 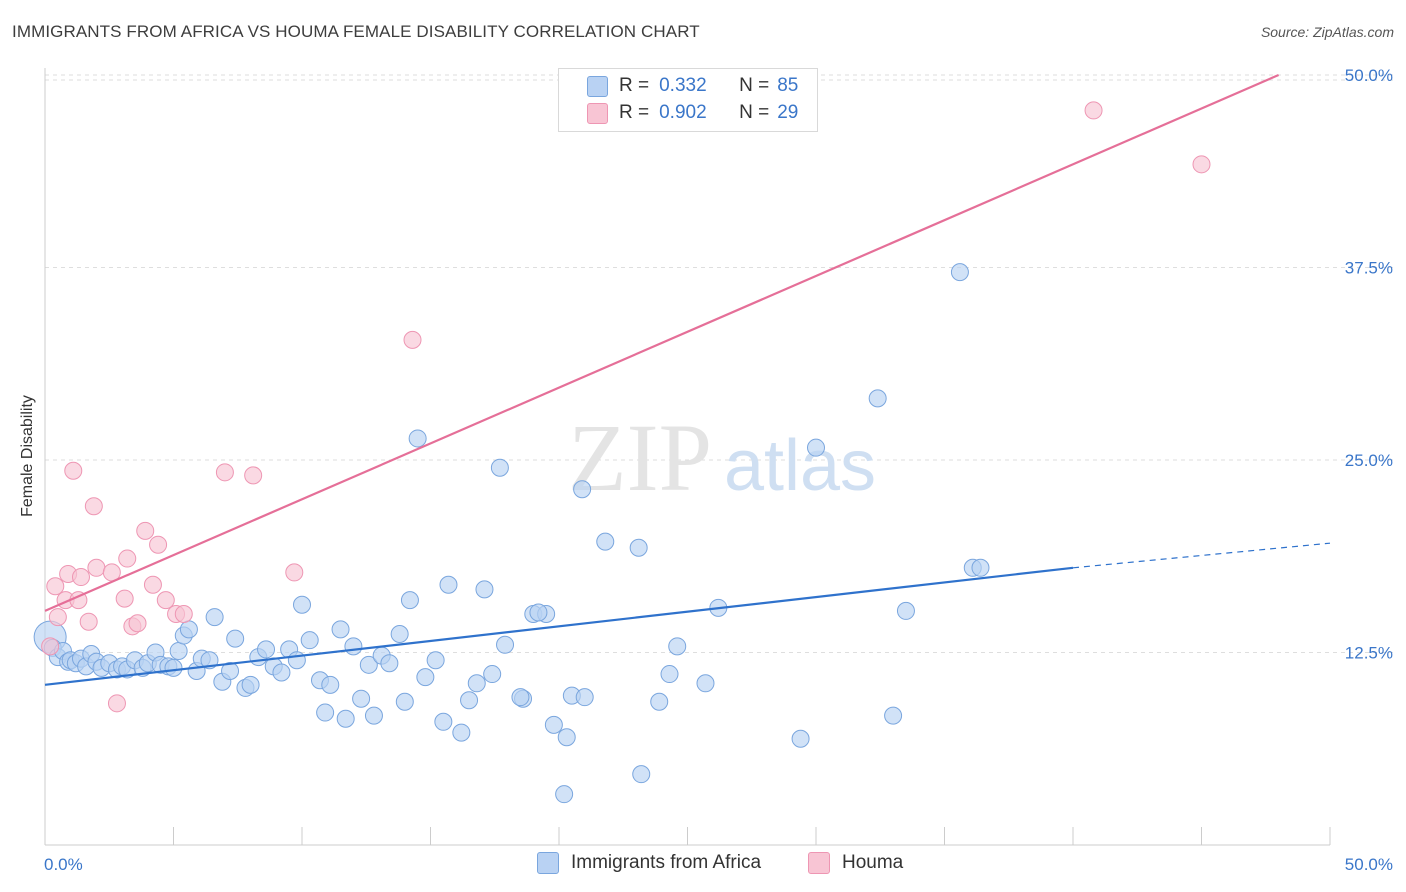 I want to click on y-tick-label: 12.5%, so click(x=1369, y=653).